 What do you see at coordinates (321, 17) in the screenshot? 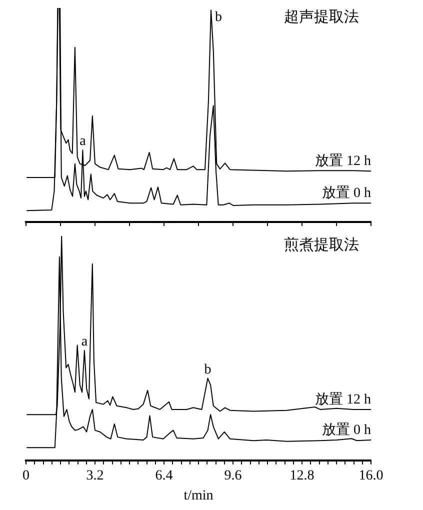
I see `chart-title: 超声提取法` at bounding box center [321, 17].